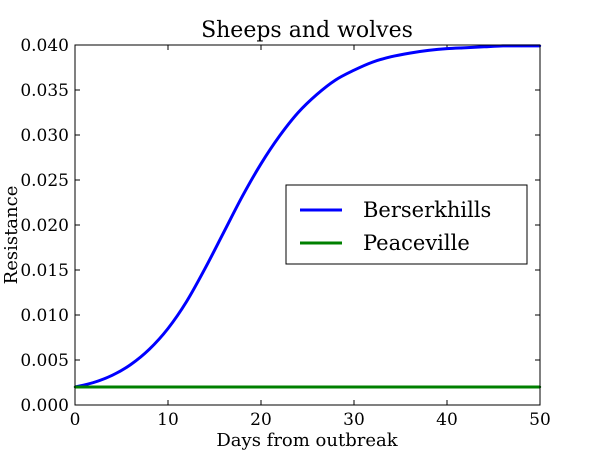 This screenshot has width=600, height=450. Describe the element at coordinates (540, 420) in the screenshot. I see `x-tick-label: 50` at that location.